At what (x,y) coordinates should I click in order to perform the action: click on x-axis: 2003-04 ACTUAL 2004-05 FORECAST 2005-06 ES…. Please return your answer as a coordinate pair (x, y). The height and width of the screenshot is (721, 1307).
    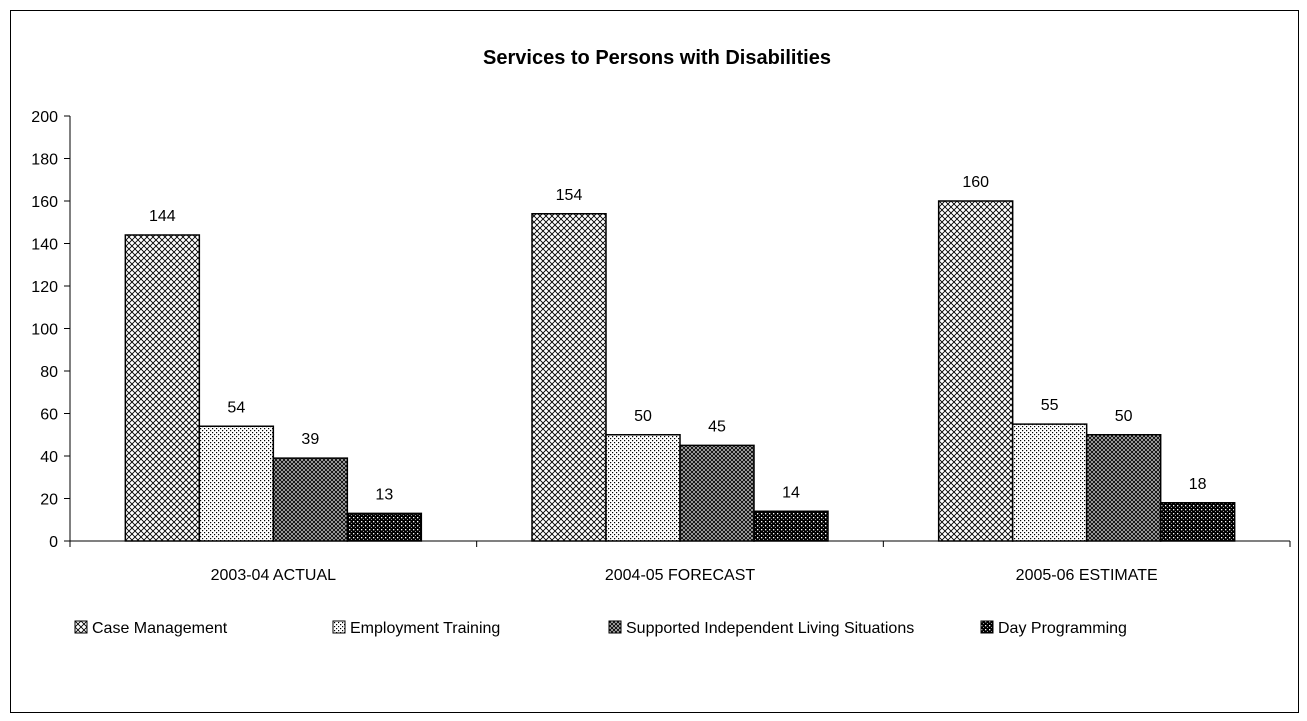
    Looking at the image, I should click on (680, 562).